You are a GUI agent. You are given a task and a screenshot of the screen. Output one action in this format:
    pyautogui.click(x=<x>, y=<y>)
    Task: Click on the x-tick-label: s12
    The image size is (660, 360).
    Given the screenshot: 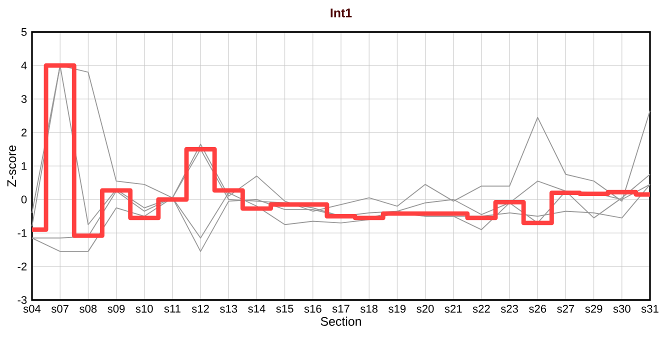 What is the action you would take?
    pyautogui.click(x=200, y=308)
    